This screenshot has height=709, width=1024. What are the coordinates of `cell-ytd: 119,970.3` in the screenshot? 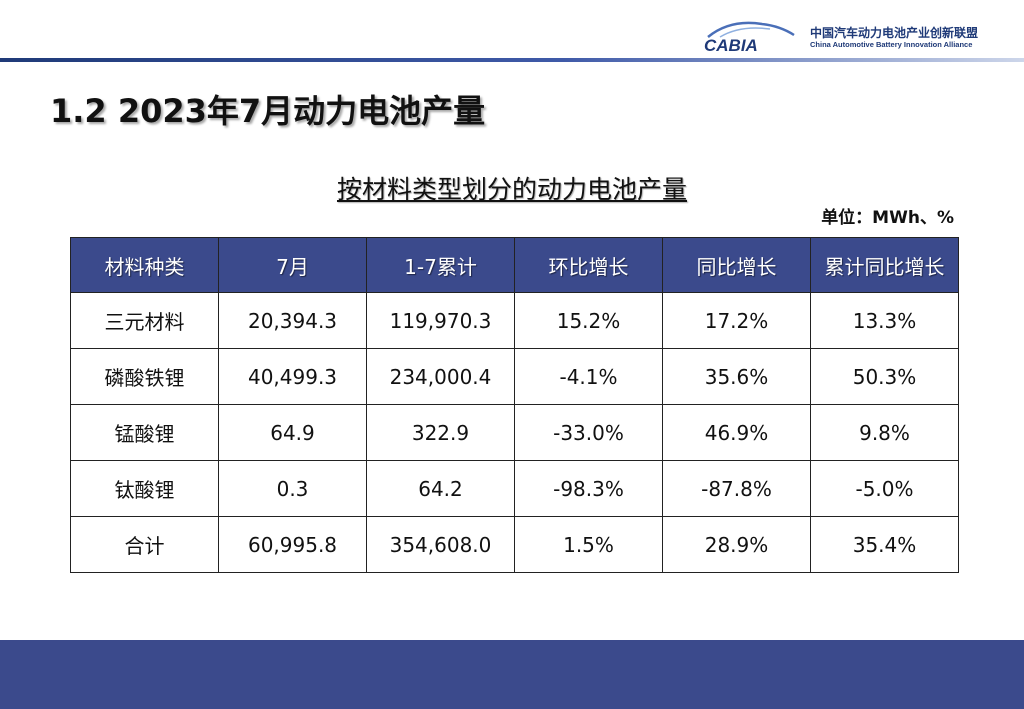 It's located at (440, 320).